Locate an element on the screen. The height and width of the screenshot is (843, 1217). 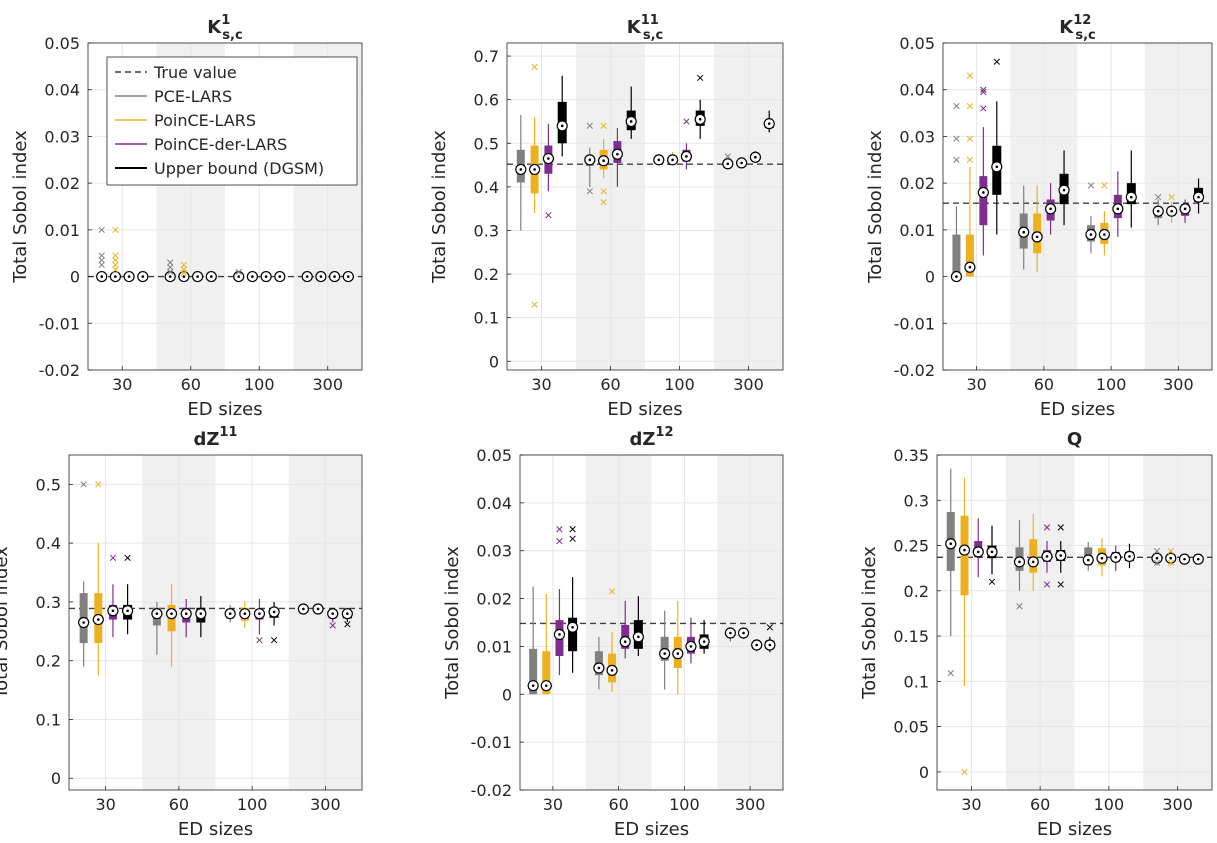
legend-label: True value is located at coordinates (195, 72).